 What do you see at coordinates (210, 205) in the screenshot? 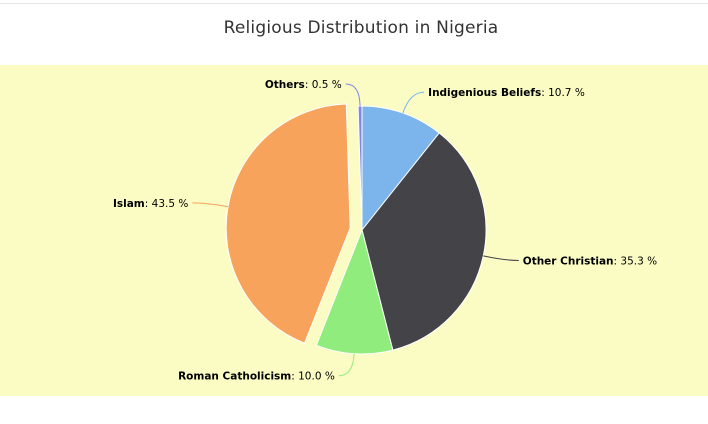
I see `connector-islam` at bounding box center [210, 205].